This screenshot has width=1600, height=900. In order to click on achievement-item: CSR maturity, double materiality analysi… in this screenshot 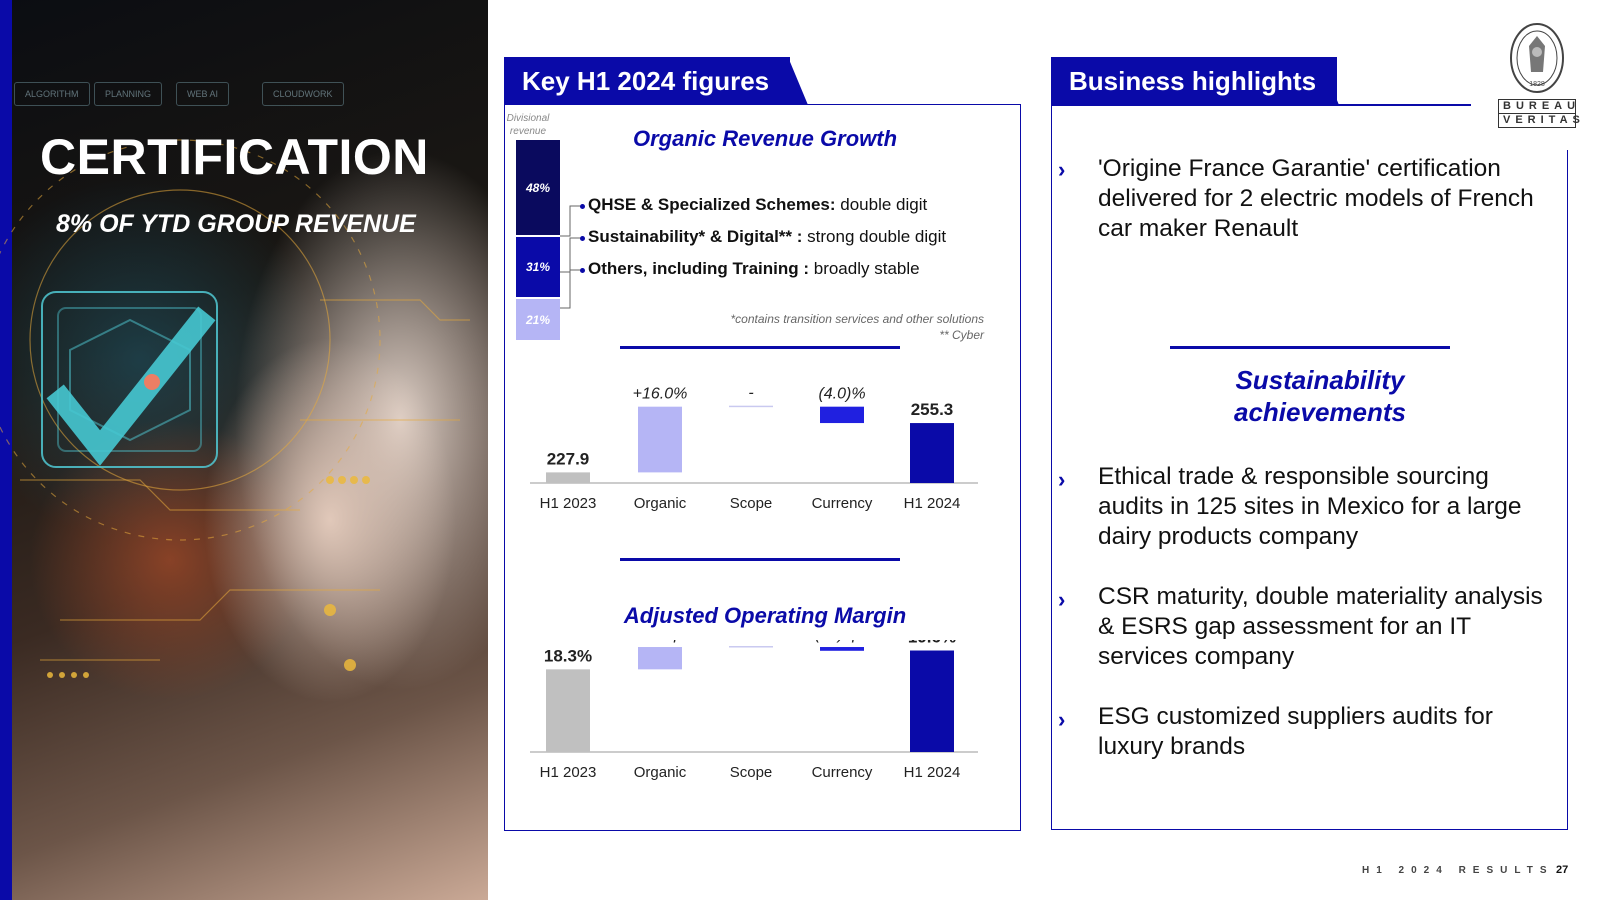, I will do `click(1320, 626)`.